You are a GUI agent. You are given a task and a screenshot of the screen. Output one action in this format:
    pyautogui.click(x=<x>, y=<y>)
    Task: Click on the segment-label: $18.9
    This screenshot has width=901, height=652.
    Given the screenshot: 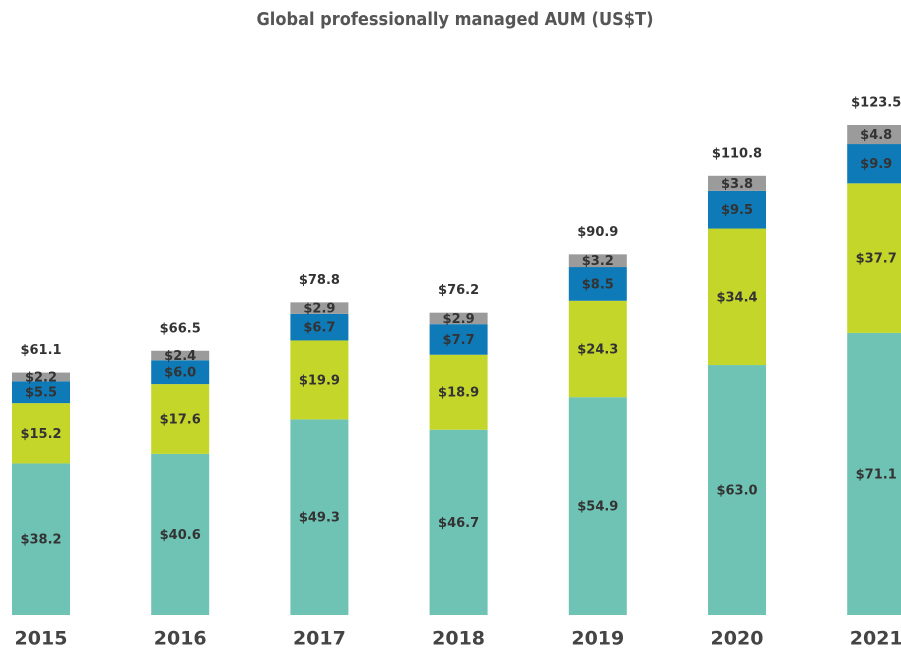 What is the action you would take?
    pyautogui.click(x=458, y=393)
    